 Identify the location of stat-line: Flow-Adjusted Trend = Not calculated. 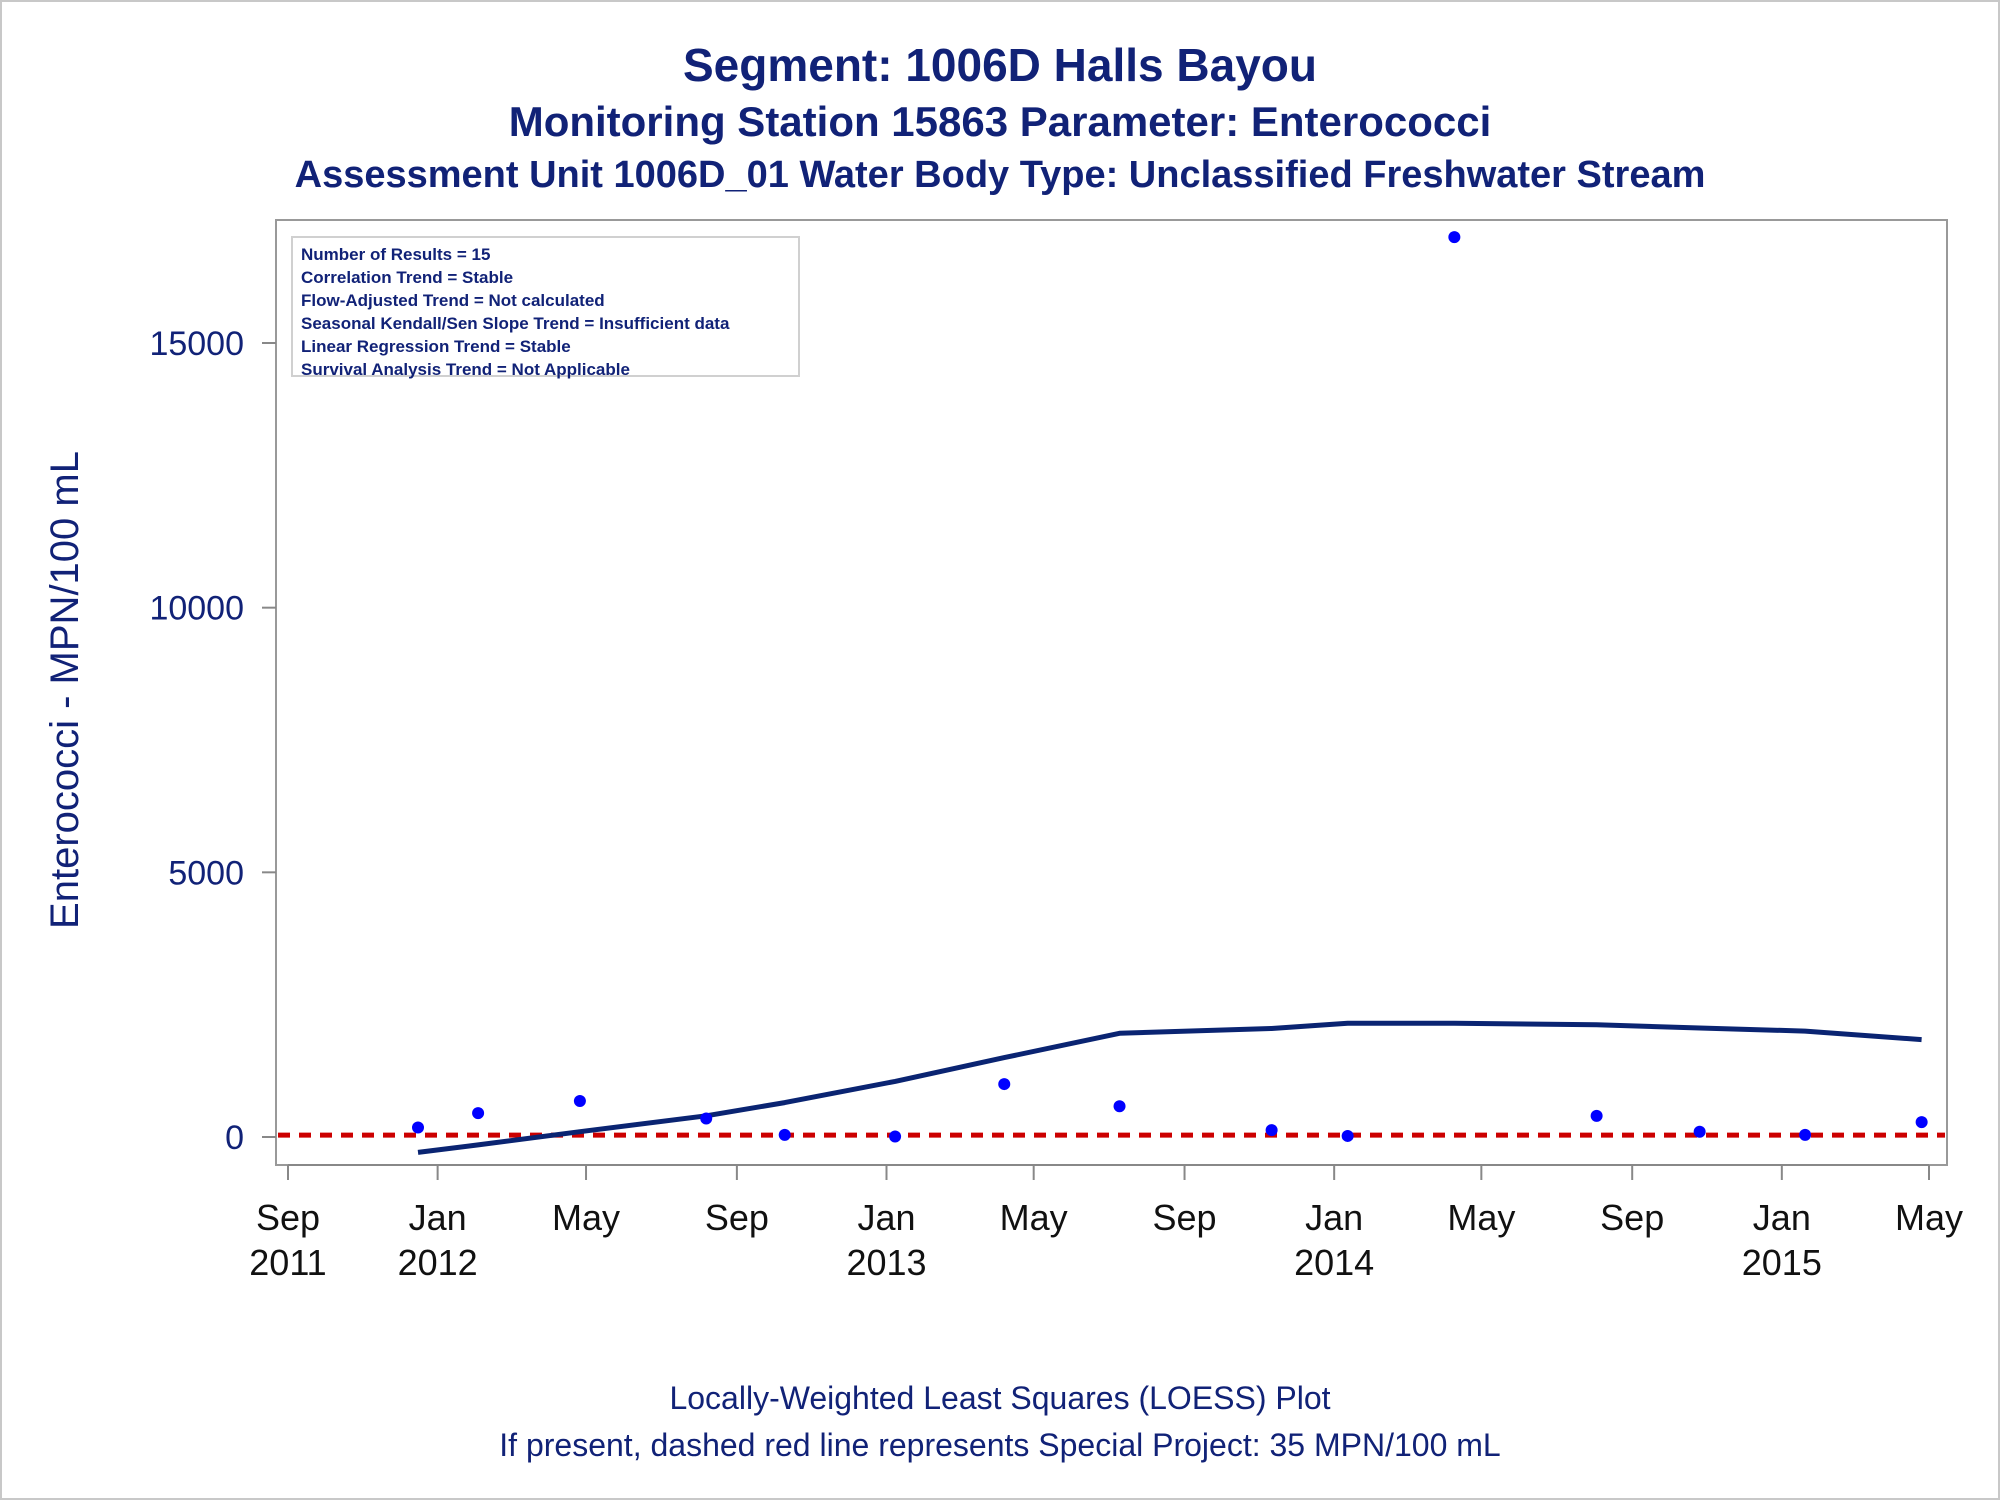
(453, 300).